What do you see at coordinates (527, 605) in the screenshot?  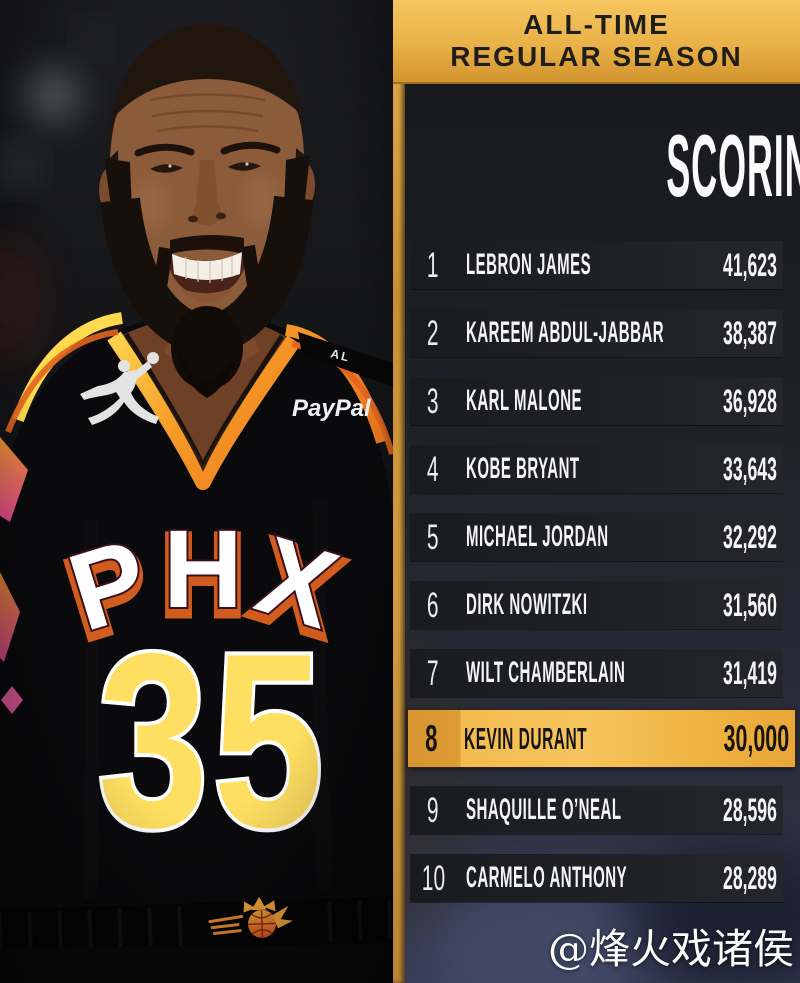 I see `leader-name: DIRK NOWITZKI` at bounding box center [527, 605].